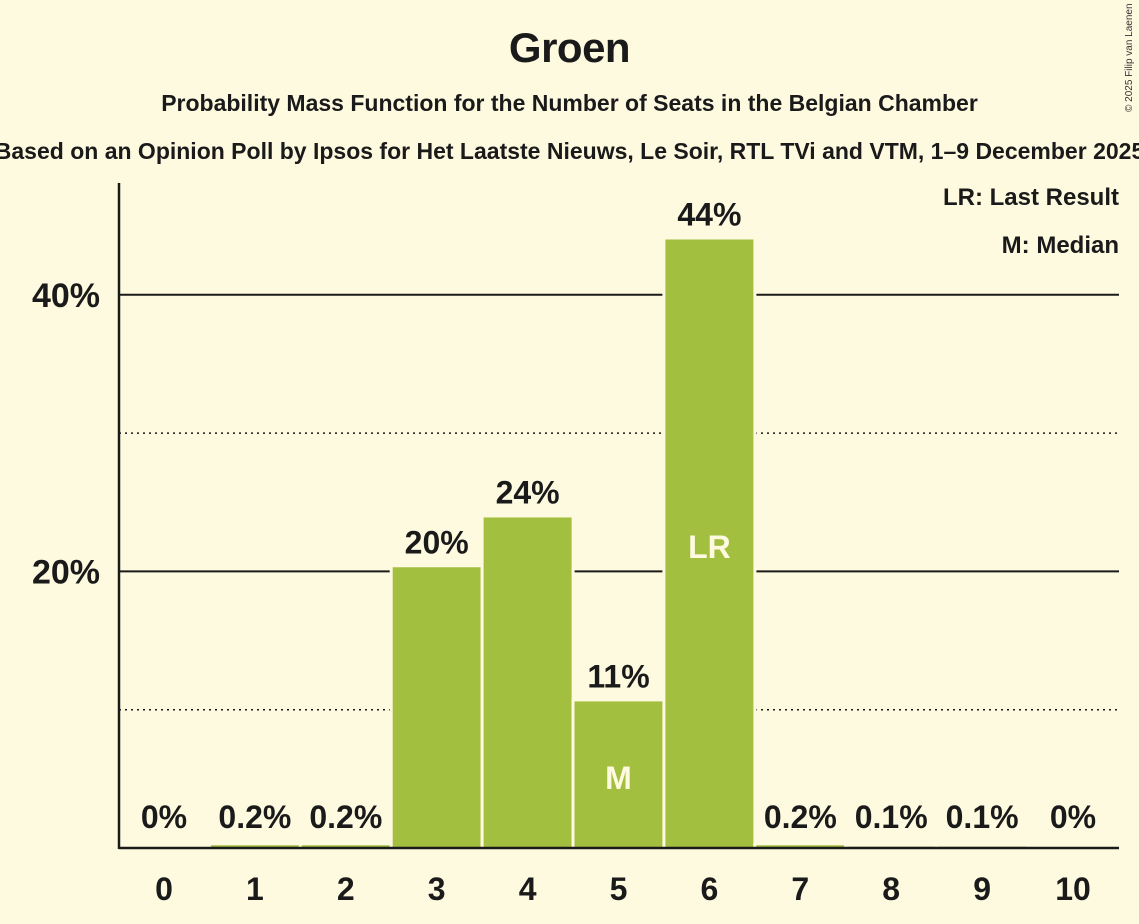 This screenshot has width=1139, height=924. I want to click on last-result-marker: LR, so click(709, 547).